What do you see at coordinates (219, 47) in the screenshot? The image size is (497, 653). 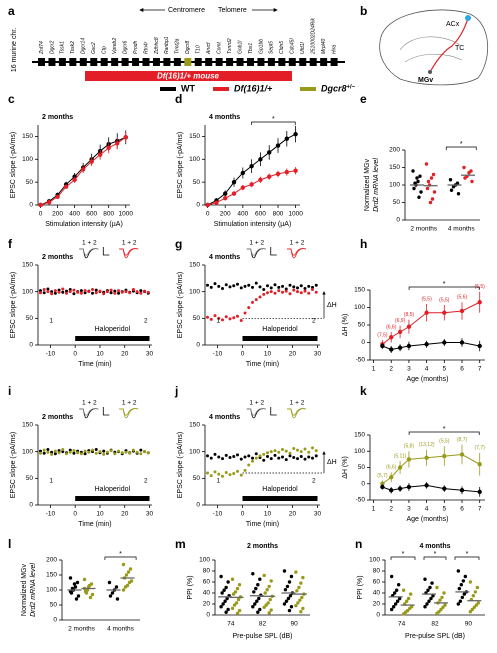 I see `gene-name: Comt` at bounding box center [219, 47].